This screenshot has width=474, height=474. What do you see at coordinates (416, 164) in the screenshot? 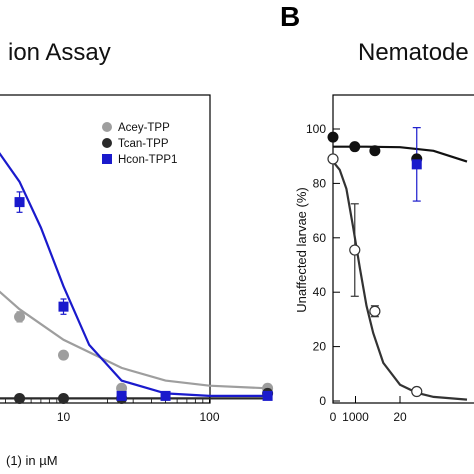
I see `nematode-series-1-point` at bounding box center [416, 164].